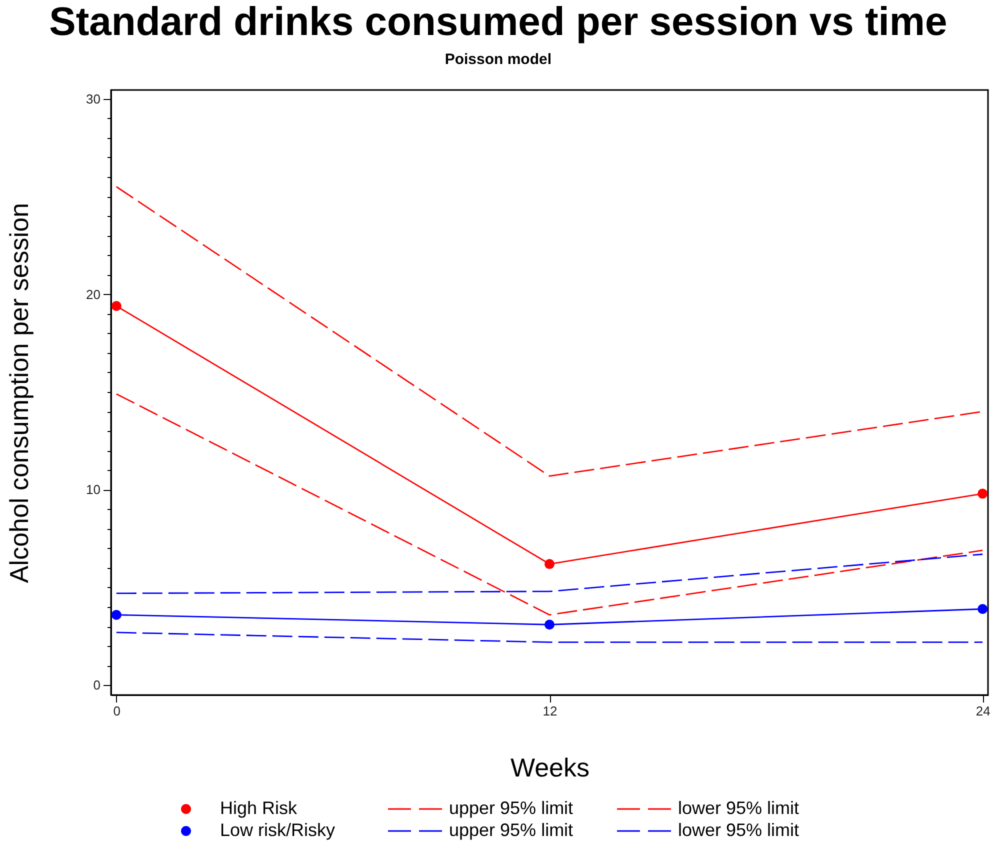 Image resolution: width=993 pixels, height=848 pixels. I want to click on y-tick-label: 10, so click(93, 490).